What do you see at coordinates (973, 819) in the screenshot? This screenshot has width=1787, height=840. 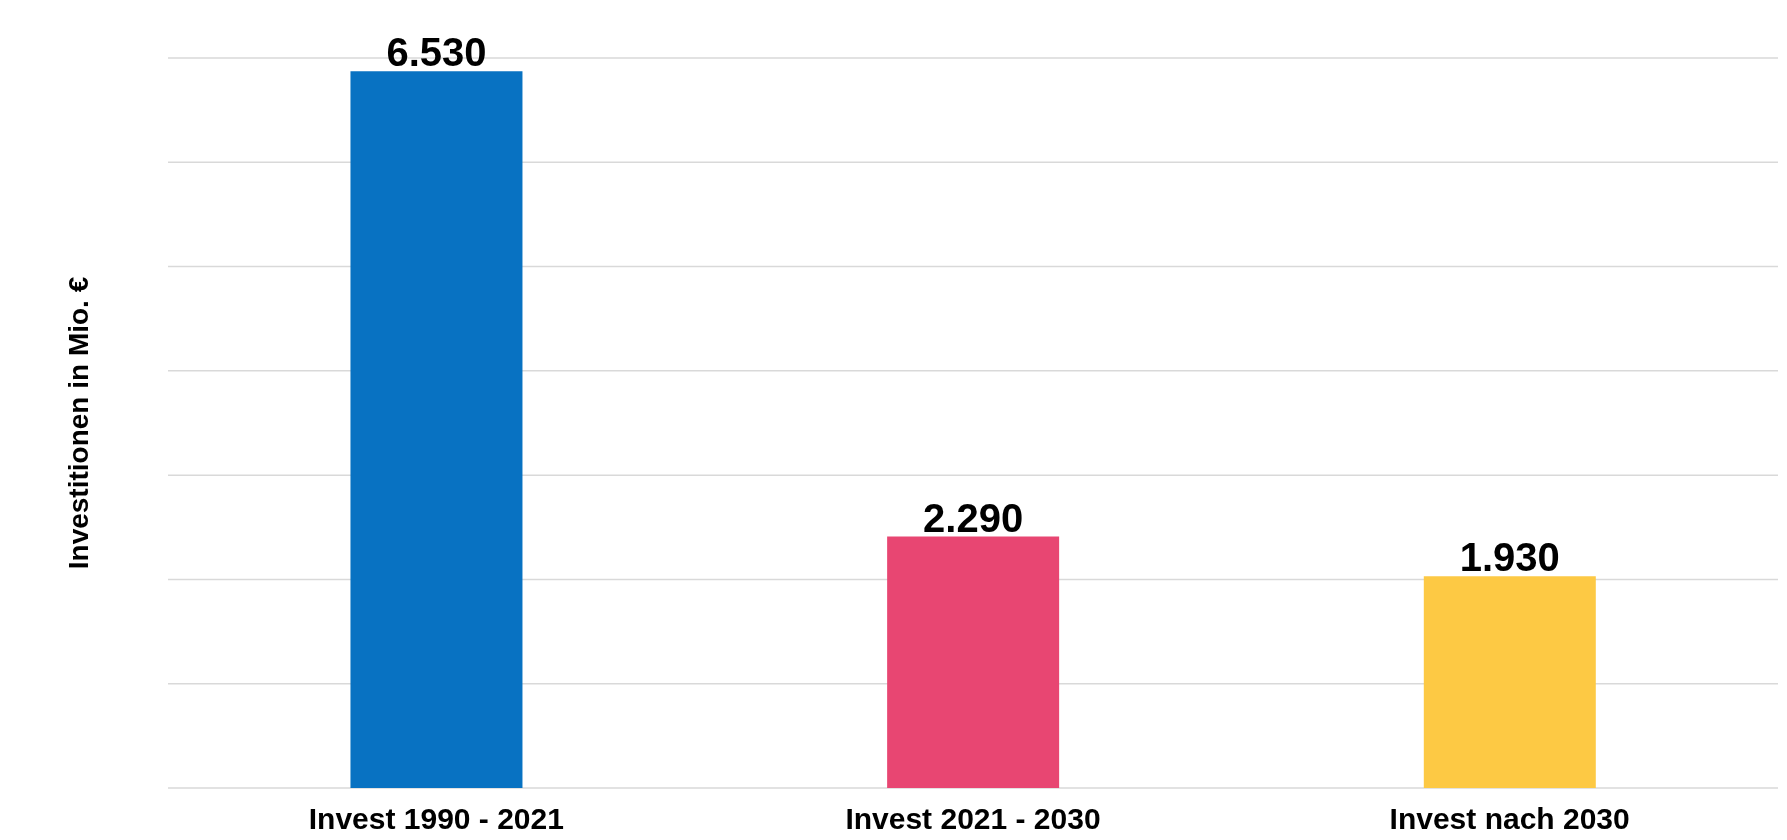 I see `x-tick-label: Invest 2021 - 2030` at bounding box center [973, 819].